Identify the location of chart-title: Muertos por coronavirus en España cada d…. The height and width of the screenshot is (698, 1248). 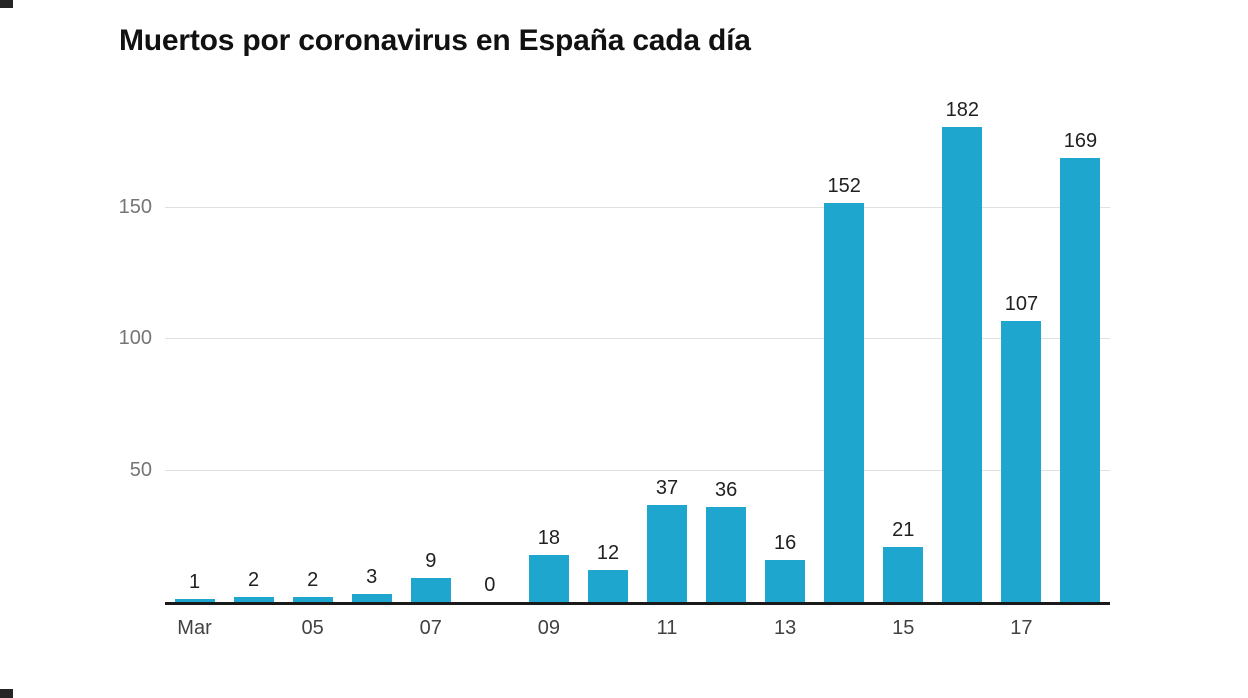
(435, 40).